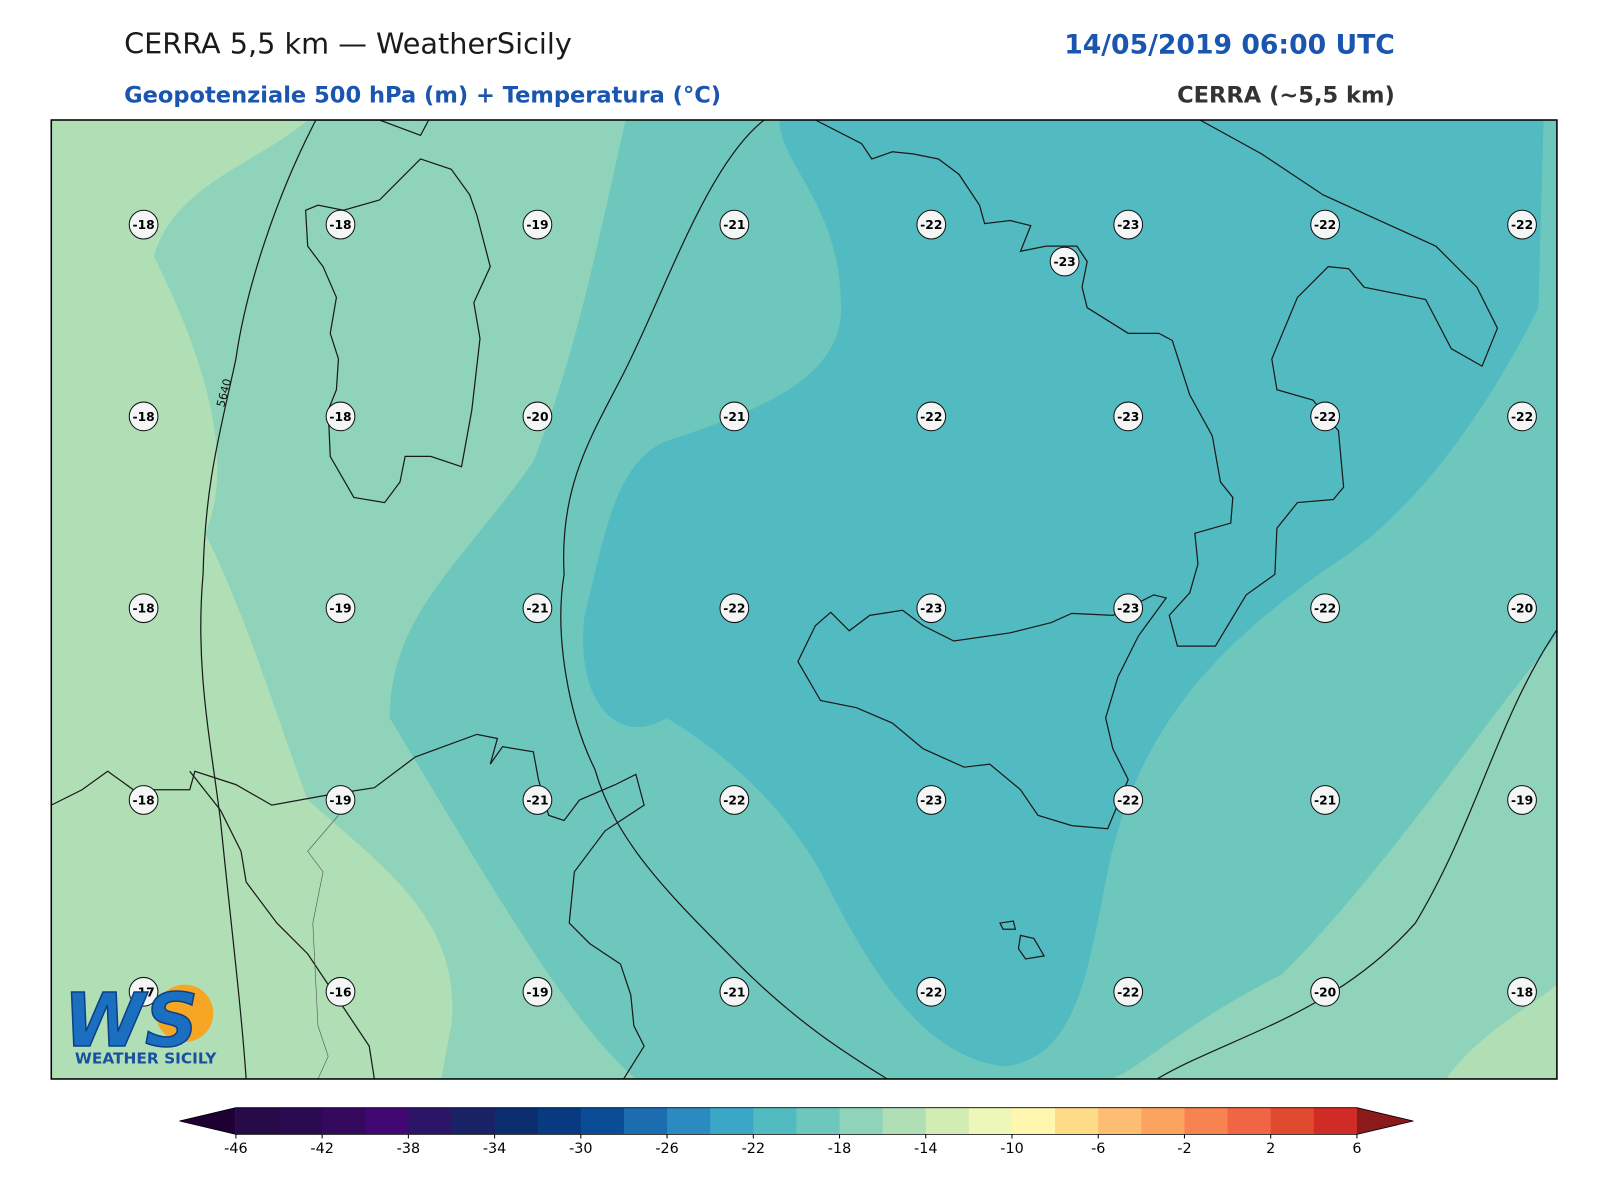  What do you see at coordinates (340, 992) in the screenshot?
I see `station-value: -16` at bounding box center [340, 992].